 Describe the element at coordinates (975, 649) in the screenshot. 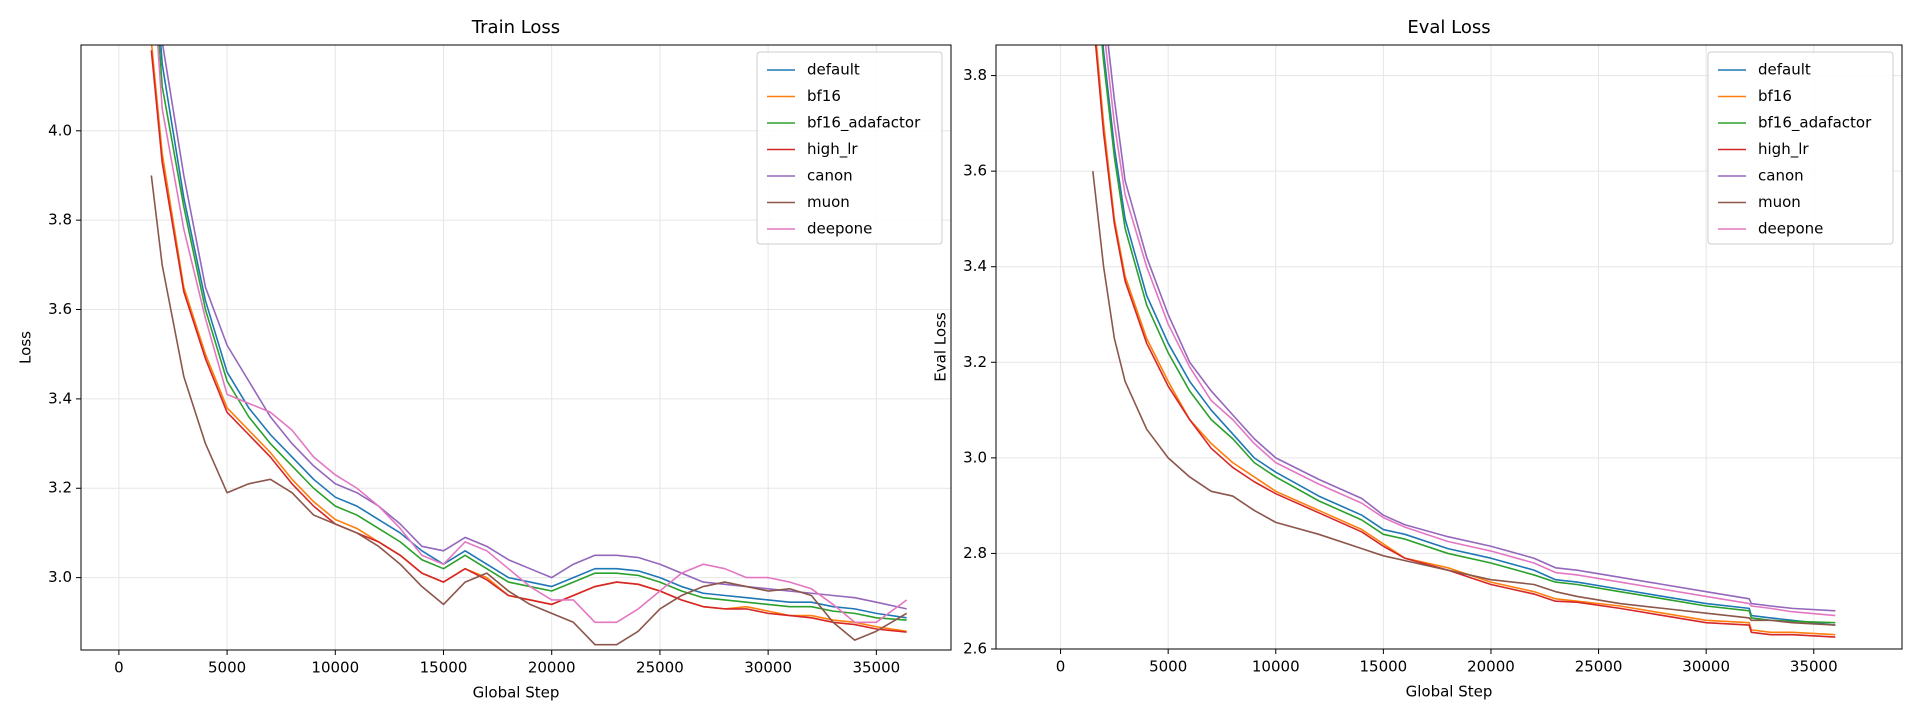

I see `y-tick-label: 2.6` at that location.